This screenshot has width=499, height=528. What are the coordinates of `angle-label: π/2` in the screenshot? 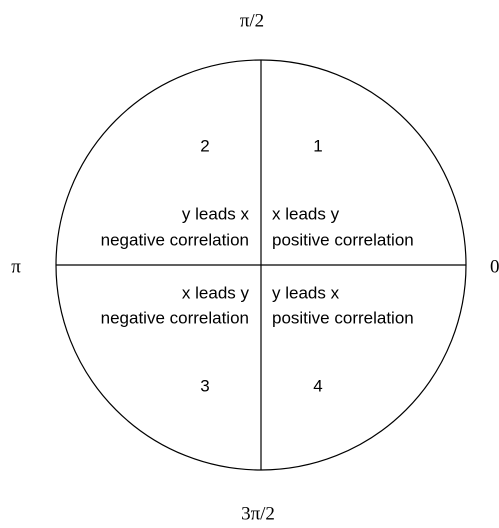 It's located at (252, 20).